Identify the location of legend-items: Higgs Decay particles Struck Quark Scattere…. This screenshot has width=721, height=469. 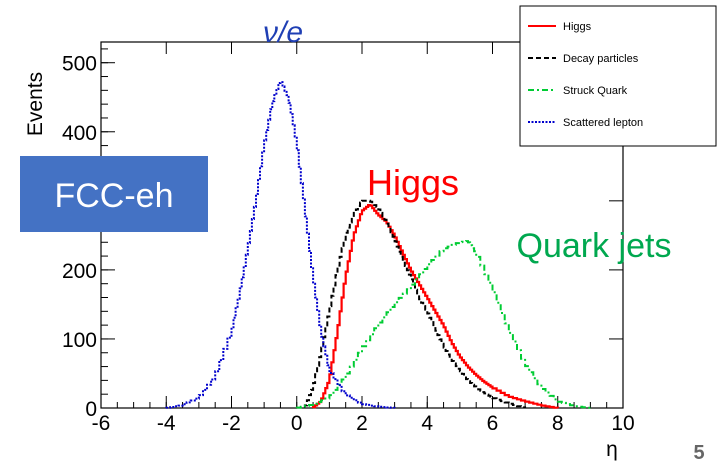
(585, 75).